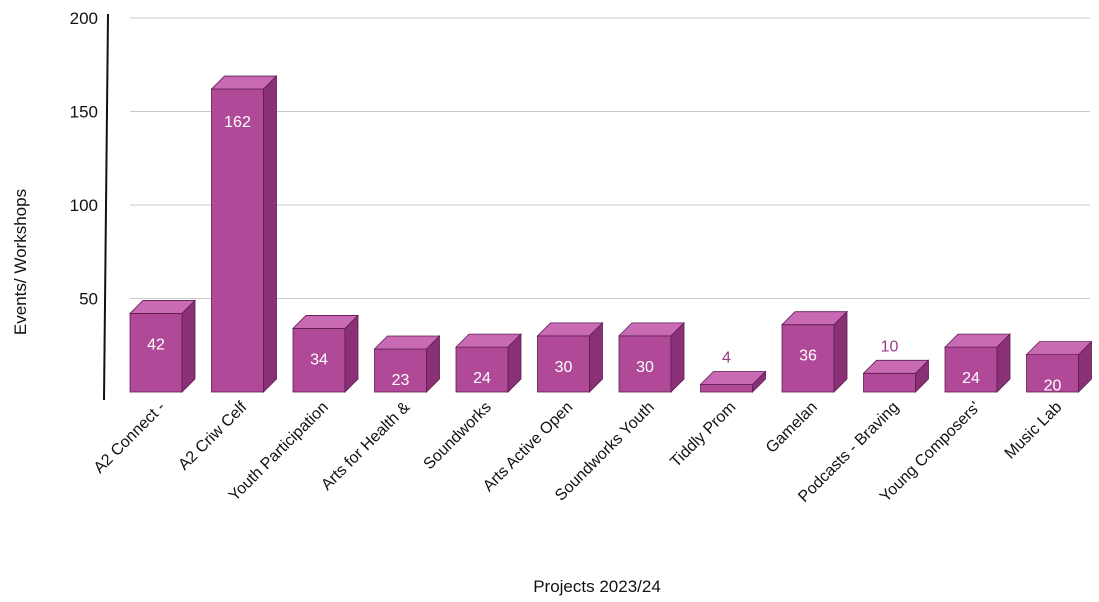 The height and width of the screenshot is (602, 1099). I want to click on bar-value-label: 23, so click(401, 380).